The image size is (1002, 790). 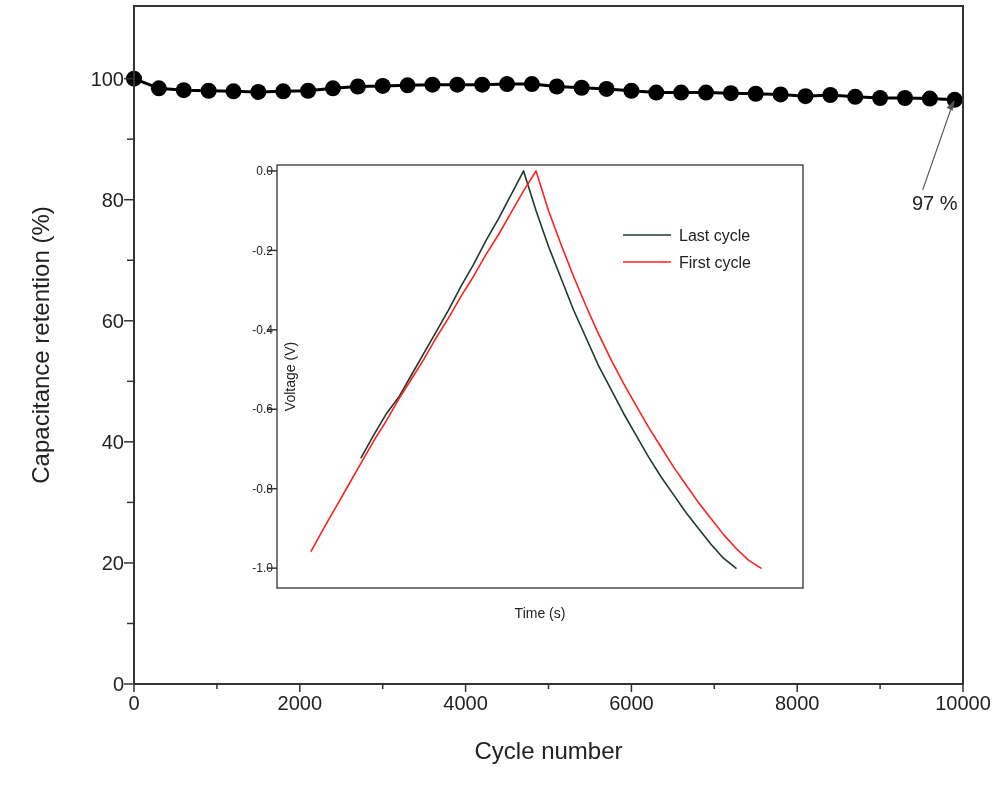 What do you see at coordinates (934, 202) in the screenshot?
I see `annotation: 97 %` at bounding box center [934, 202].